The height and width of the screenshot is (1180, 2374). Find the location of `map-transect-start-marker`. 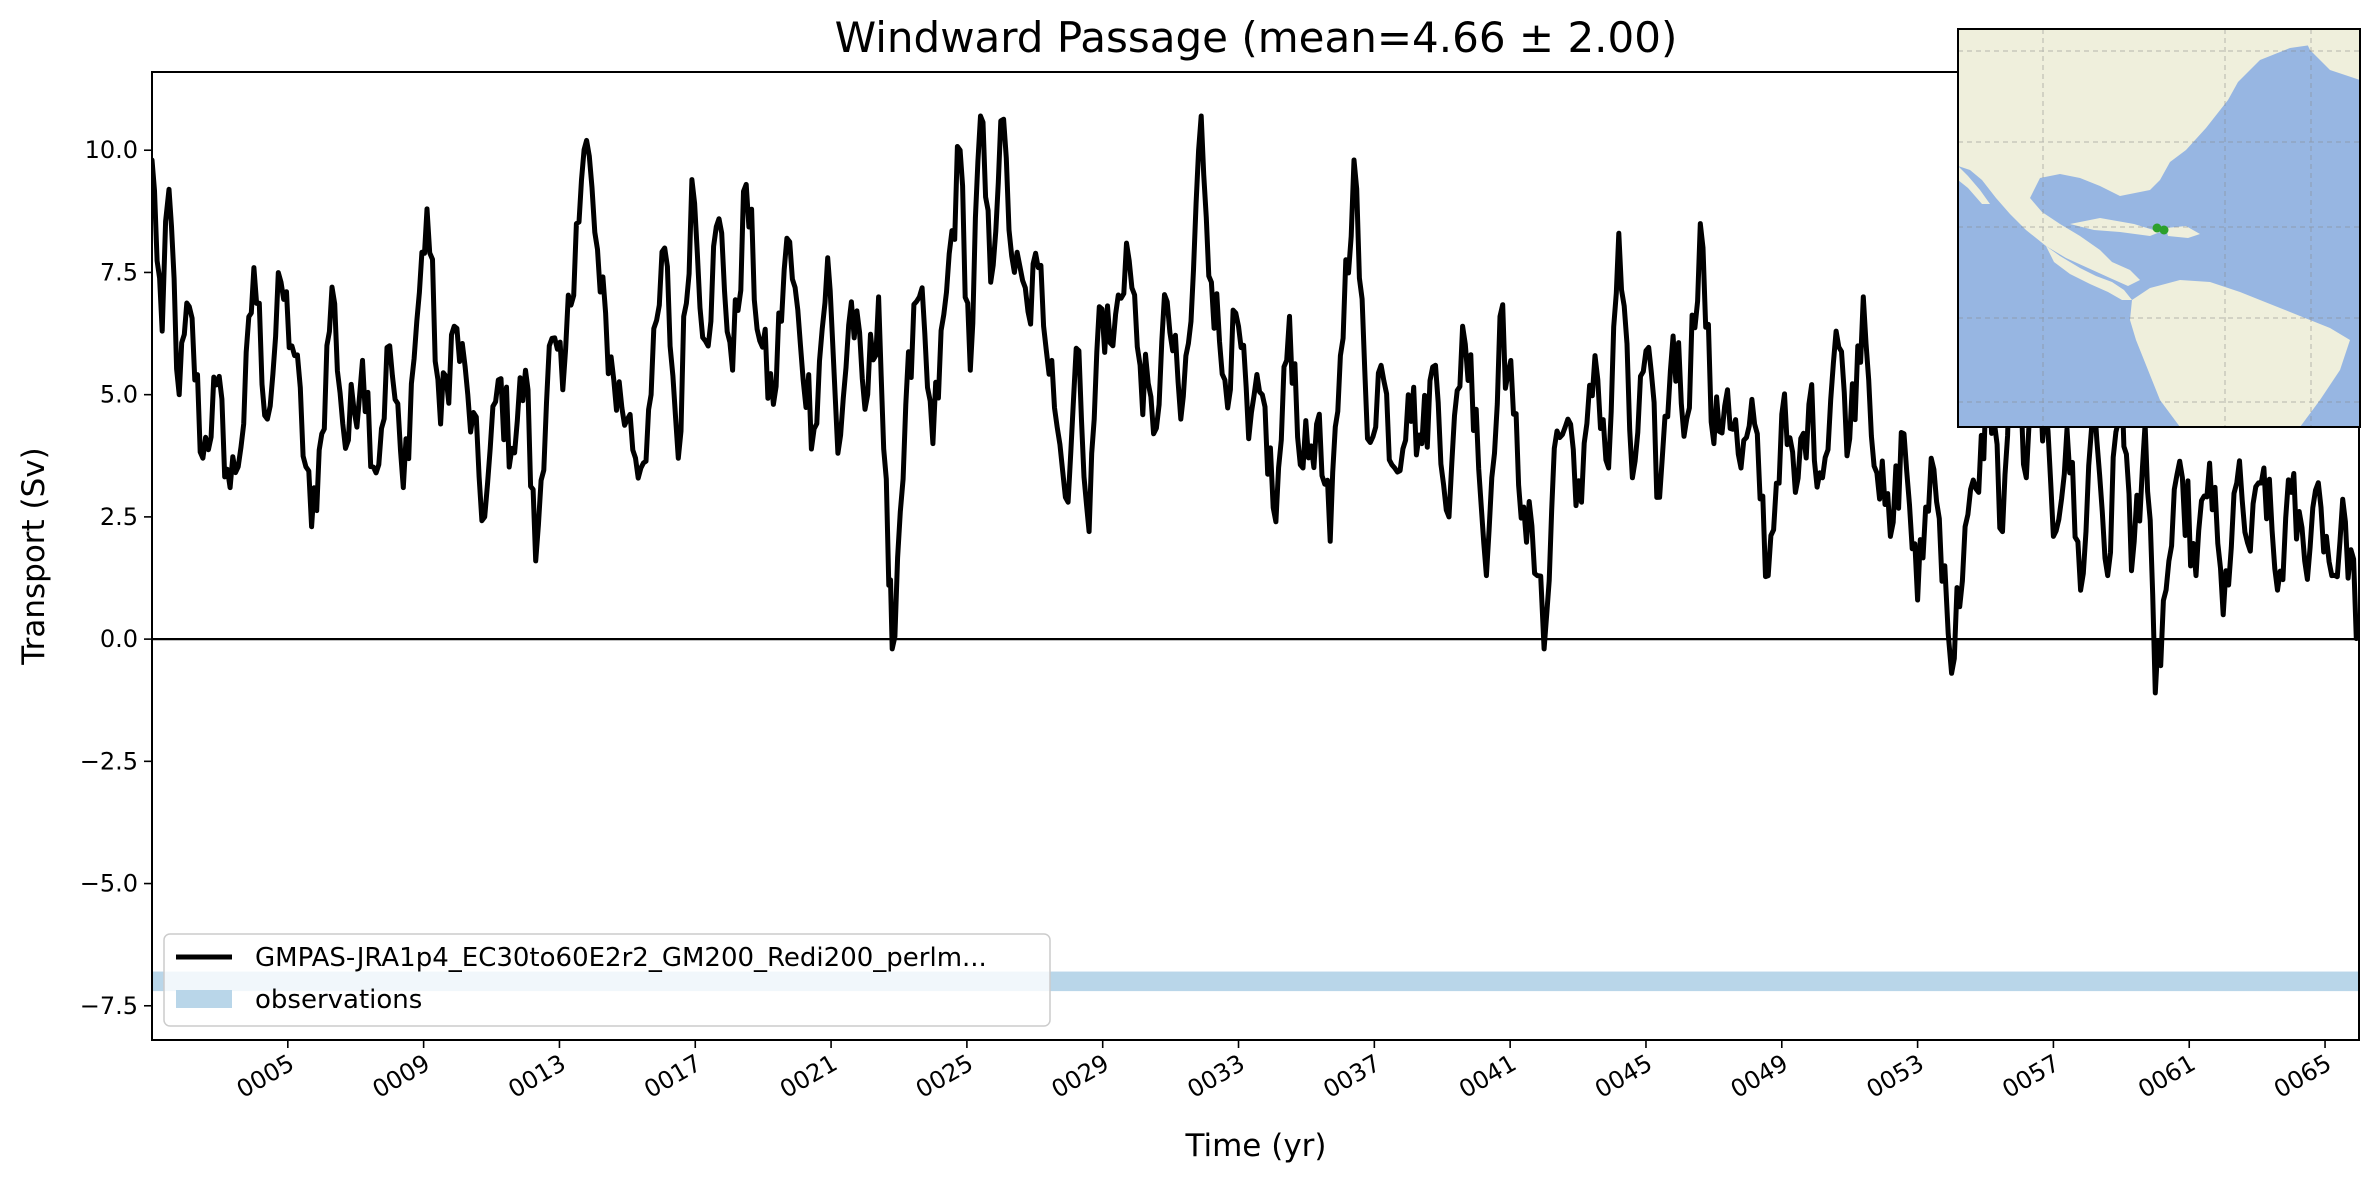

map-transect-start-marker is located at coordinates (2157, 228).